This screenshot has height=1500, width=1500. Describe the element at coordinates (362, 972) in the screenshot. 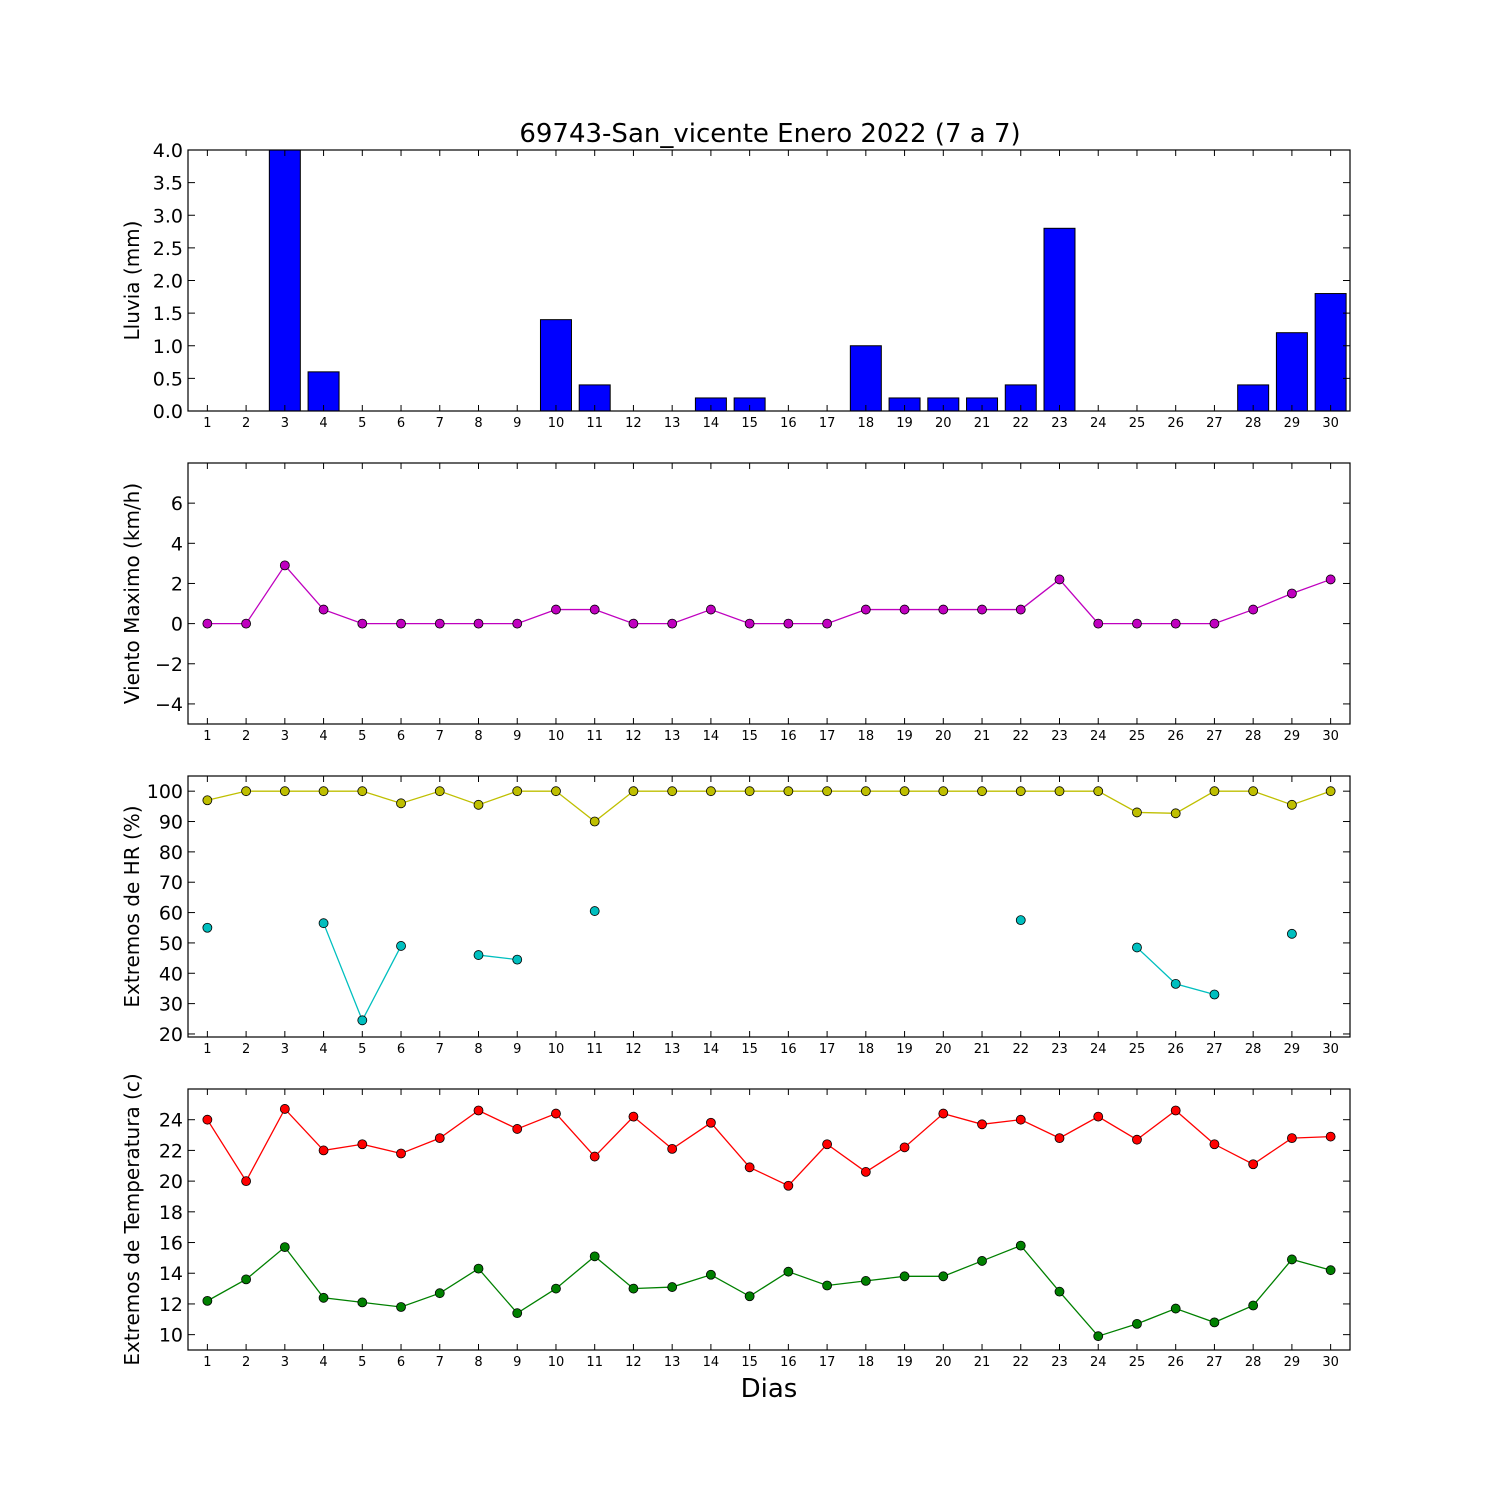

I see `series-2-line` at that location.